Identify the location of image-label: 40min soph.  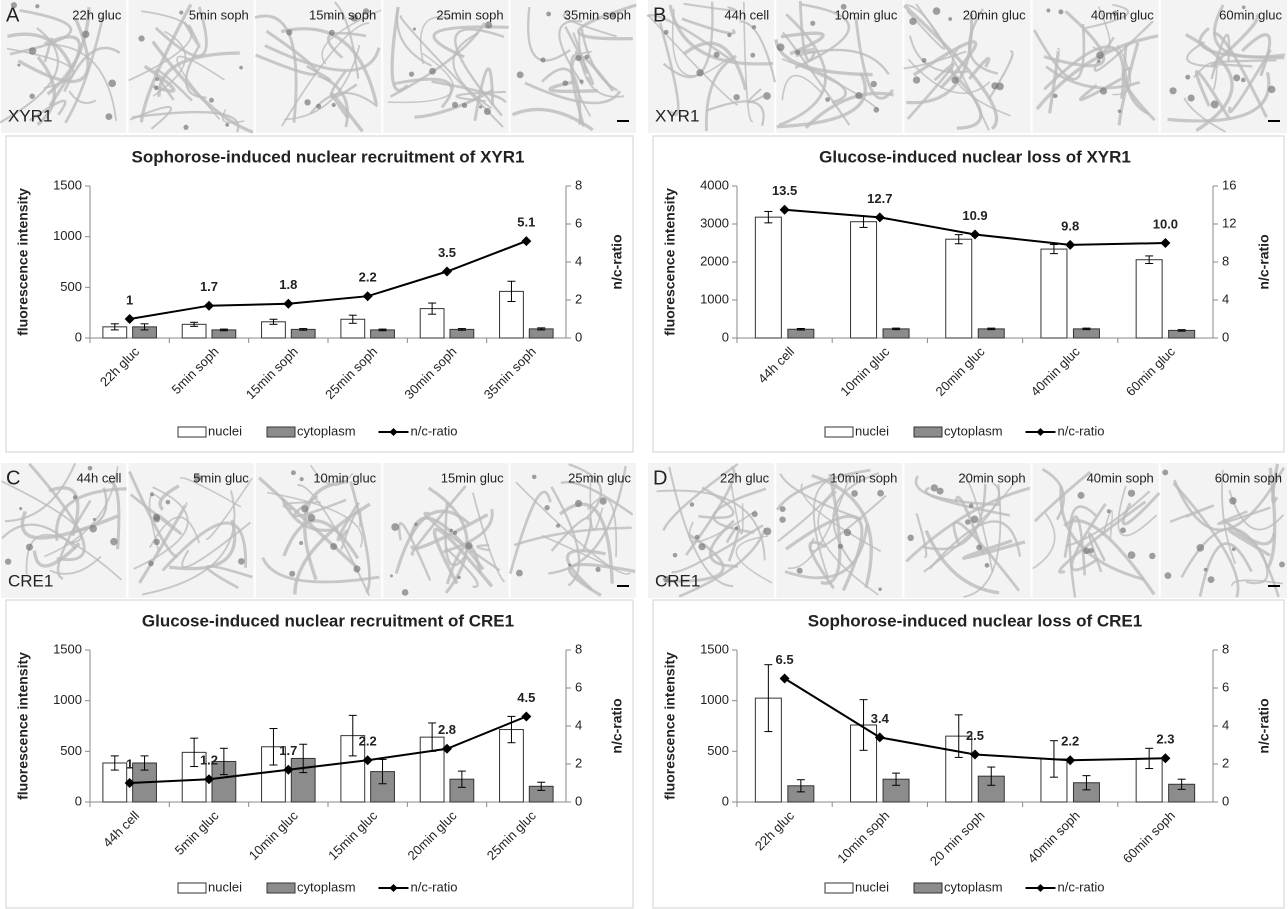
(1120, 477).